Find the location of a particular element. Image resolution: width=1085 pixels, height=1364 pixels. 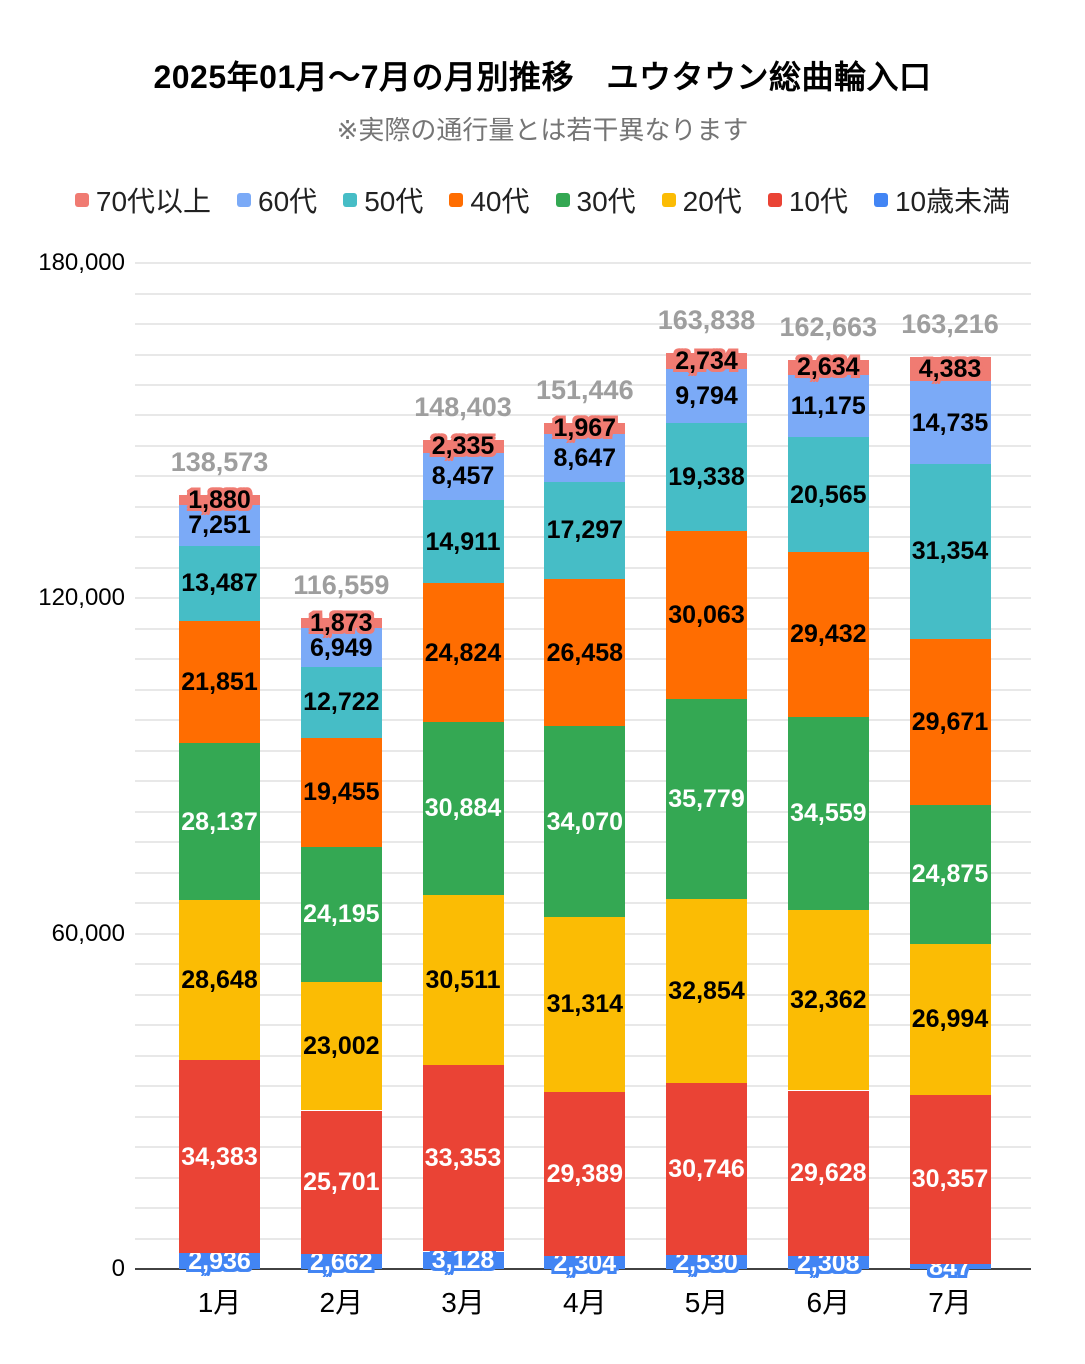

segment-label-twenties: 26,994 is located at coordinates (950, 1019).